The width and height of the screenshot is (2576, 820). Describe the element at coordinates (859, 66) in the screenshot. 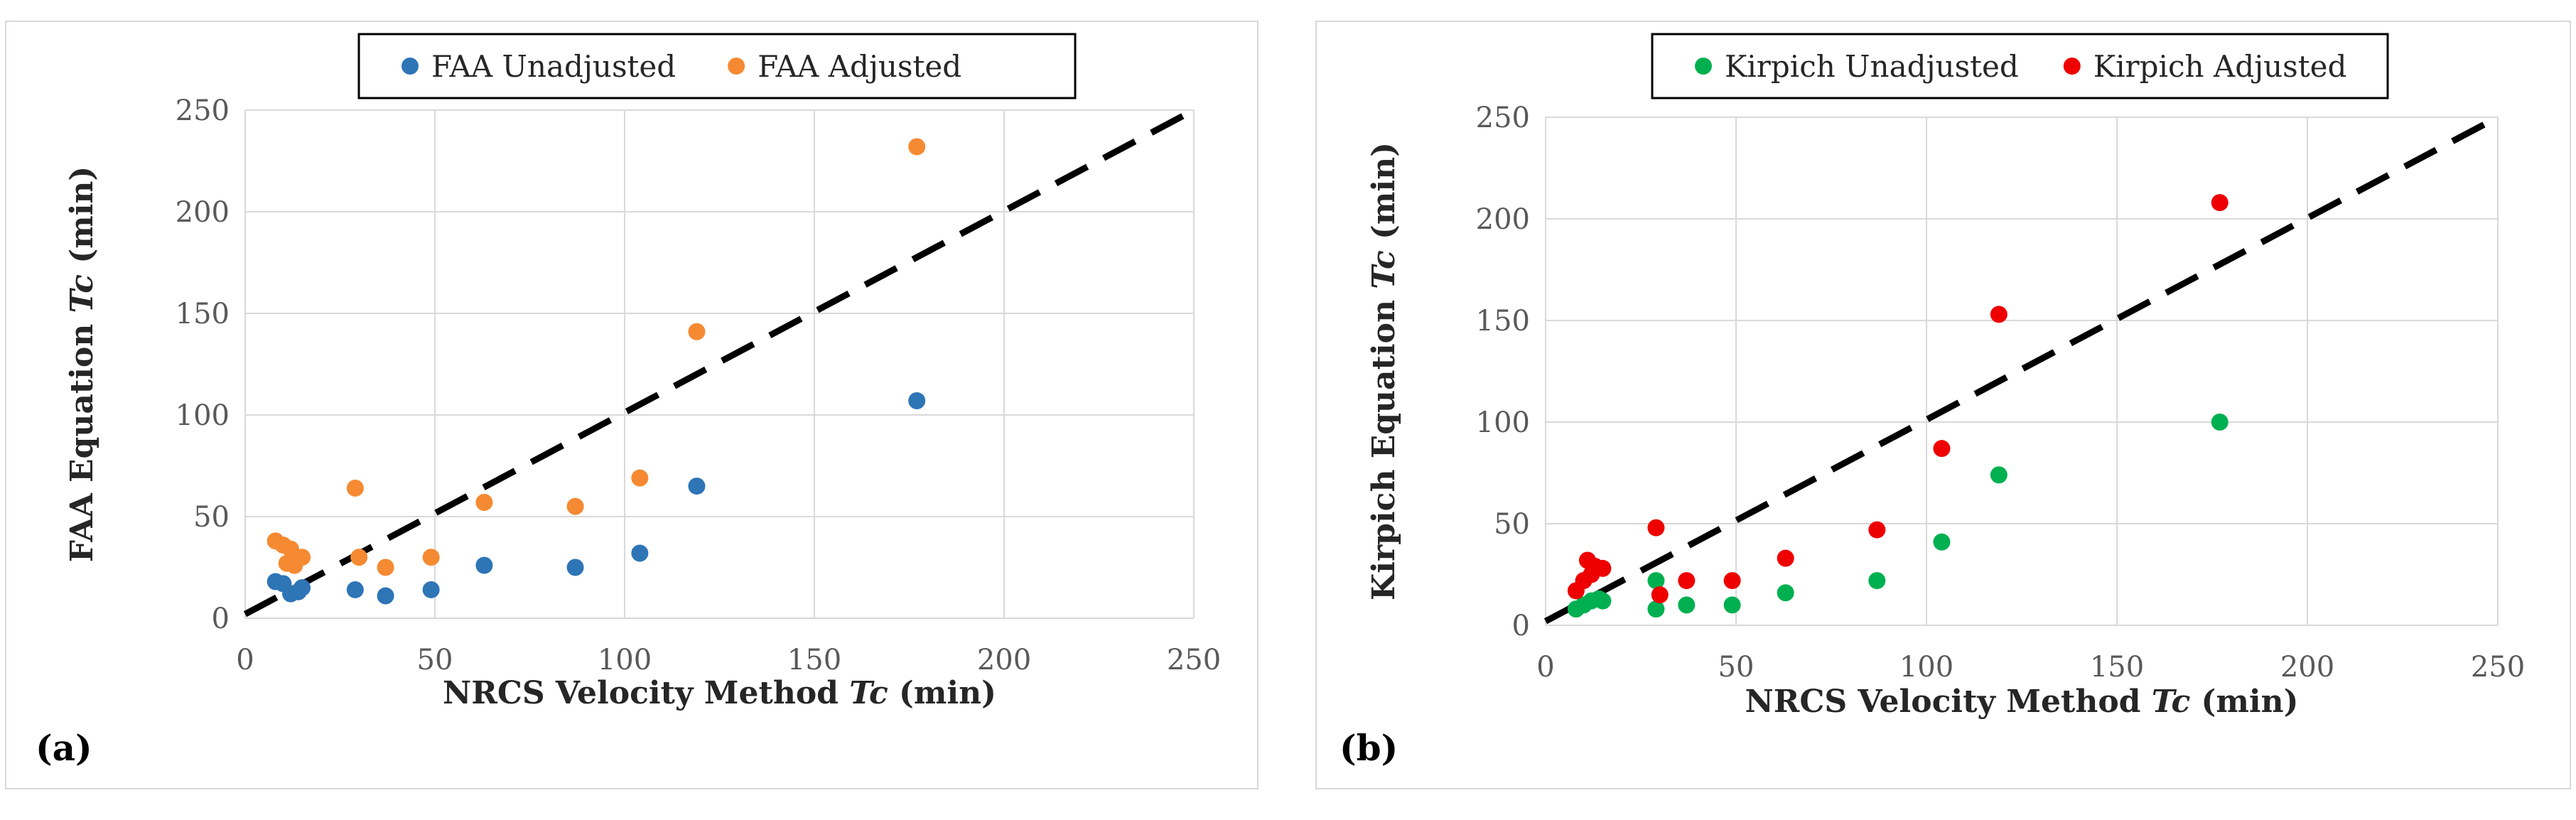

I see `legend-label: FAA Adjusted` at that location.